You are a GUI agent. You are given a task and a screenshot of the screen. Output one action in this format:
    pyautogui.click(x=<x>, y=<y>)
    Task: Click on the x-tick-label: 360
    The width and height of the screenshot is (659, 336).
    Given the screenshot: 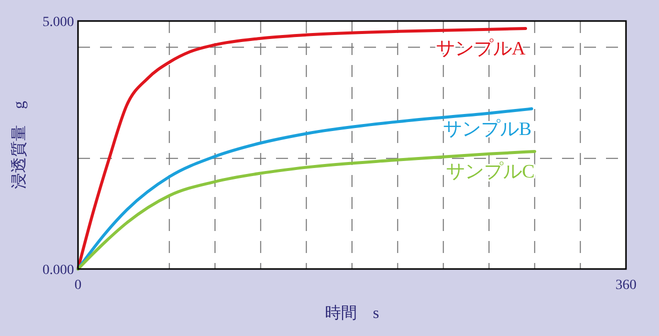 What is the action you would take?
    pyautogui.click(x=626, y=285)
    